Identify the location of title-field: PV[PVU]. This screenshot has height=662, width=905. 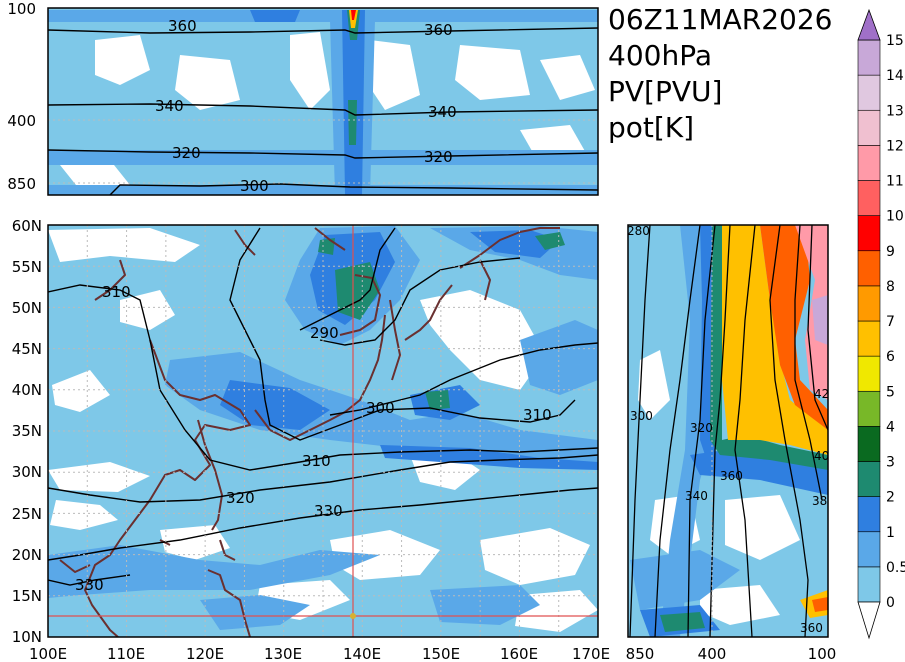
(665, 91).